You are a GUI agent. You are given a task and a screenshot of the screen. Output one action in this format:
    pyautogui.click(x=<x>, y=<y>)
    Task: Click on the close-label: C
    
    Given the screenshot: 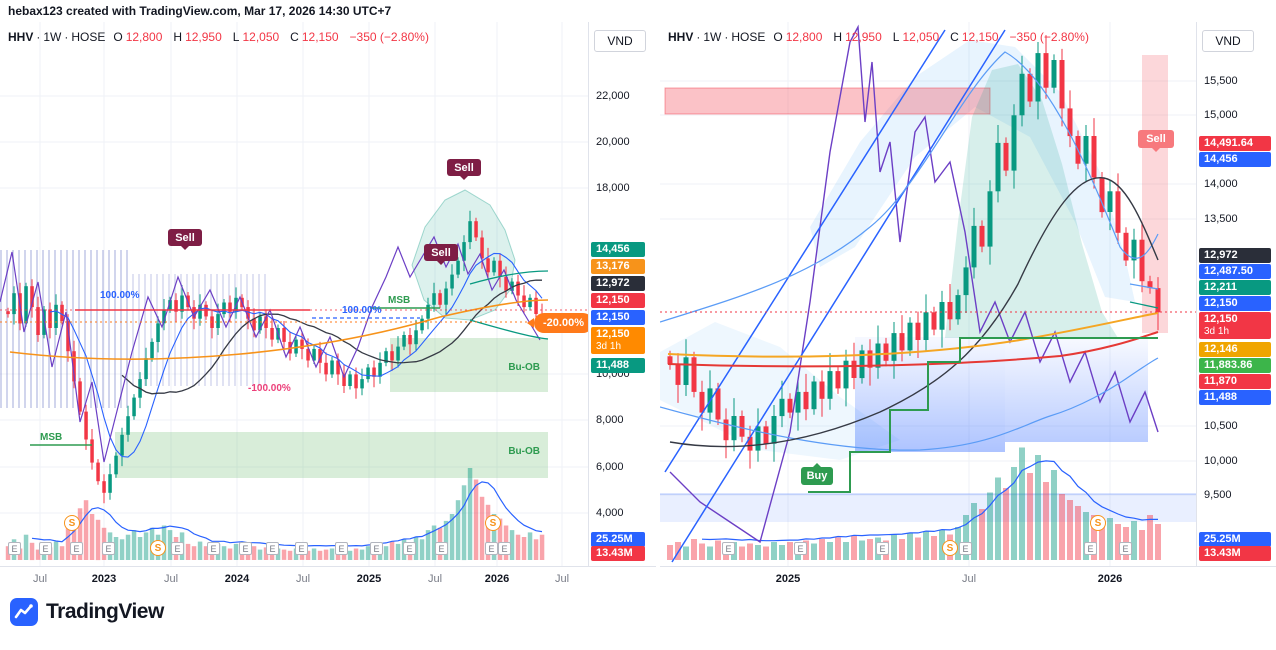 What is the action you would take?
    pyautogui.click(x=954, y=37)
    